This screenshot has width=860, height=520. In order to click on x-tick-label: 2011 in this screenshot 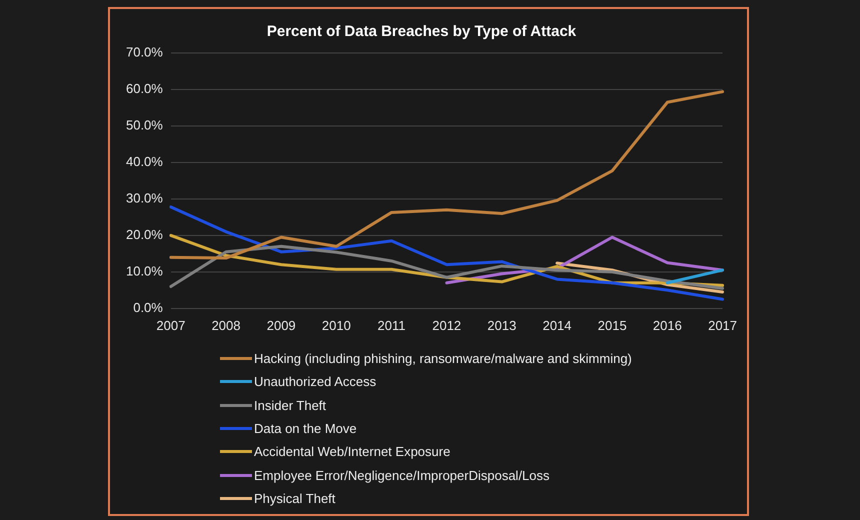, I will do `click(392, 325)`.